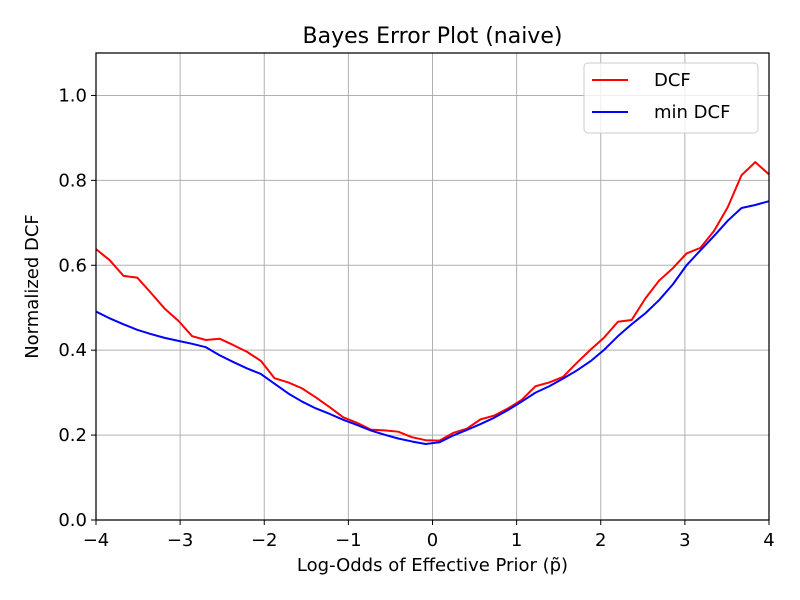 This screenshot has width=800, height=600. Describe the element at coordinates (96, 540) in the screenshot. I see `x-tick-label: −4` at that location.